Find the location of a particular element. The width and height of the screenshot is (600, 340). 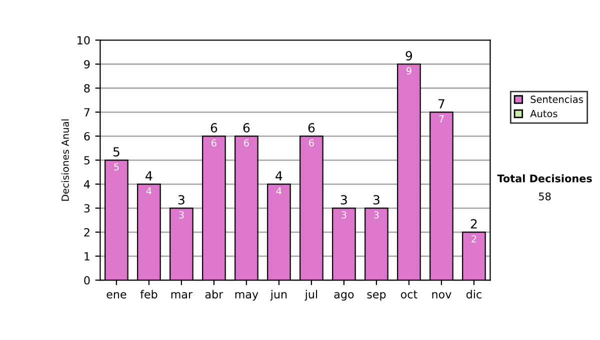

x-tick-label: oct is located at coordinates (409, 294).